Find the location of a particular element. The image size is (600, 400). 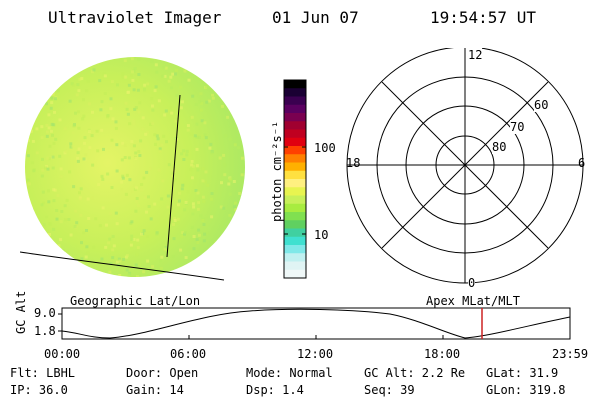

polar-label-18: 18 is located at coordinates (353, 163).